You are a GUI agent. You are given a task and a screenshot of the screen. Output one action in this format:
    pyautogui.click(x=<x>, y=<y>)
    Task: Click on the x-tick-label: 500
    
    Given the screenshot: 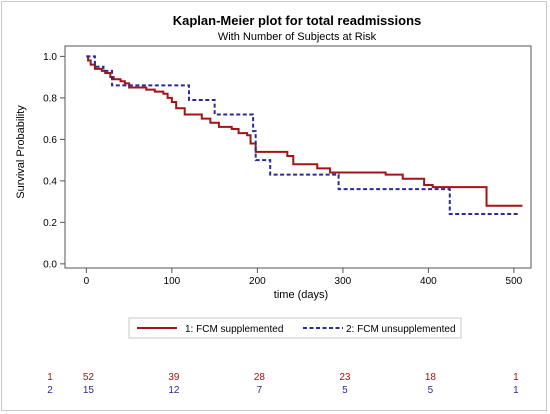 What is the action you would take?
    pyautogui.click(x=514, y=281)
    